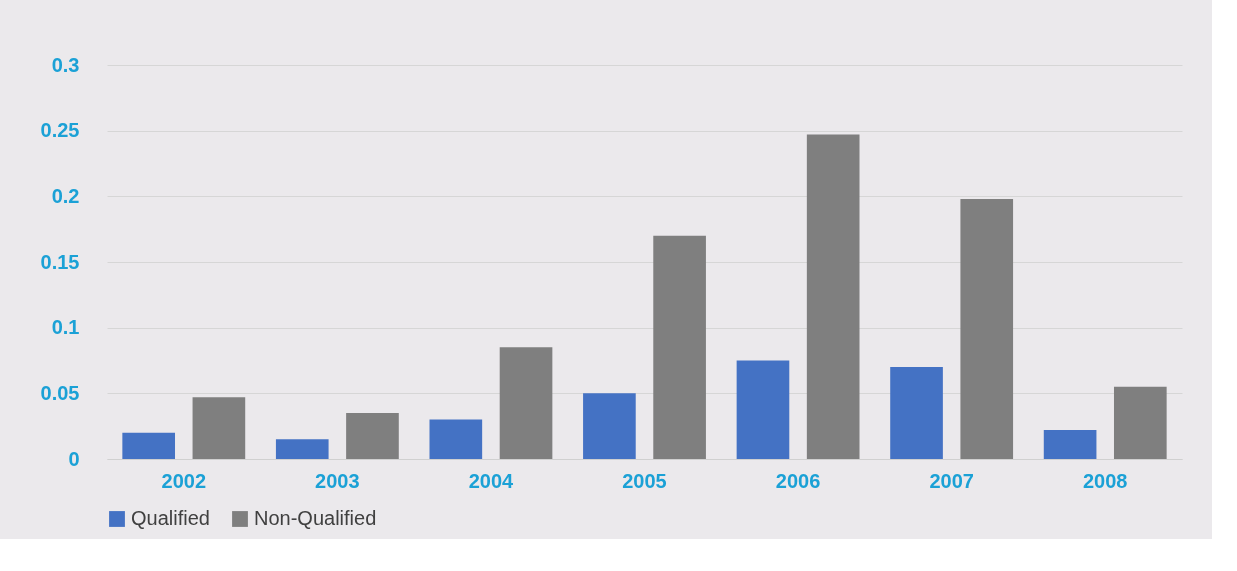 This screenshot has height=571, width=1237. Describe the element at coordinates (184, 480) in the screenshot. I see `x-tick-label: 2002` at that location.